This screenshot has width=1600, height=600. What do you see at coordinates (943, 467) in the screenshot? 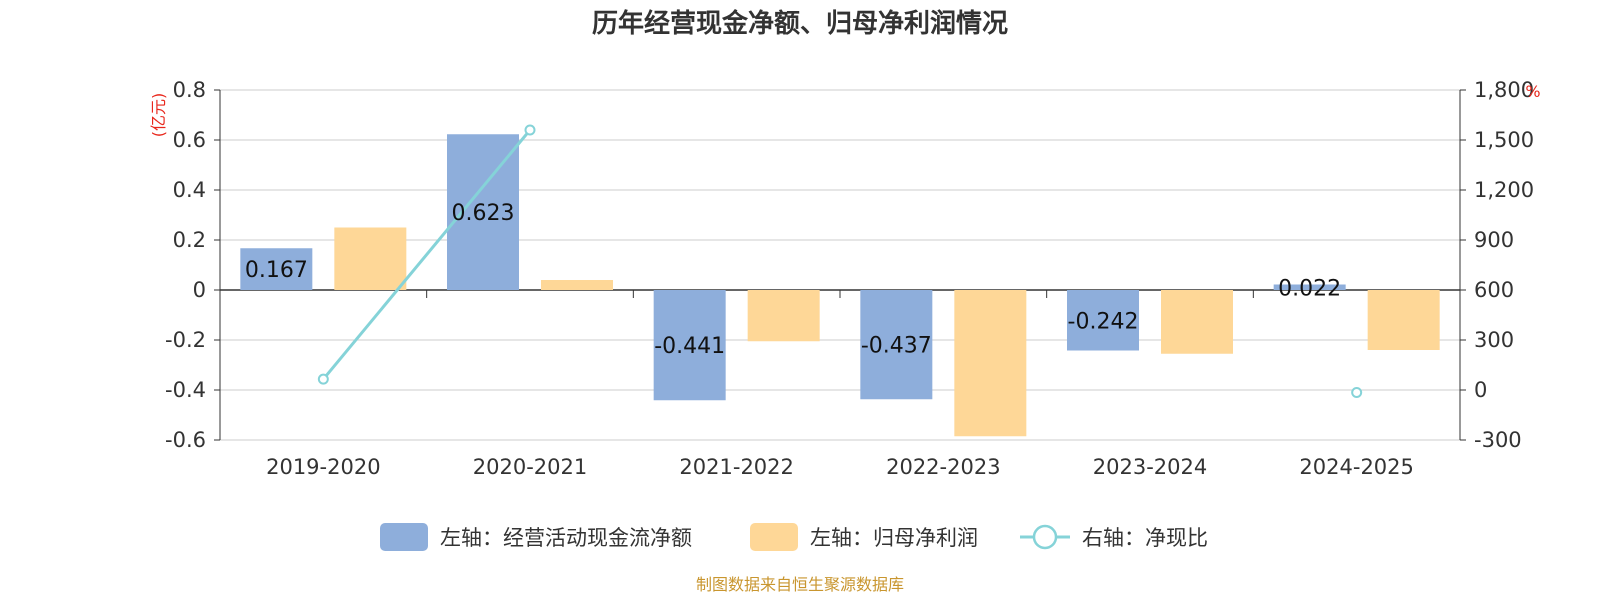
I see `category-label: 2022-2023` at bounding box center [943, 467].